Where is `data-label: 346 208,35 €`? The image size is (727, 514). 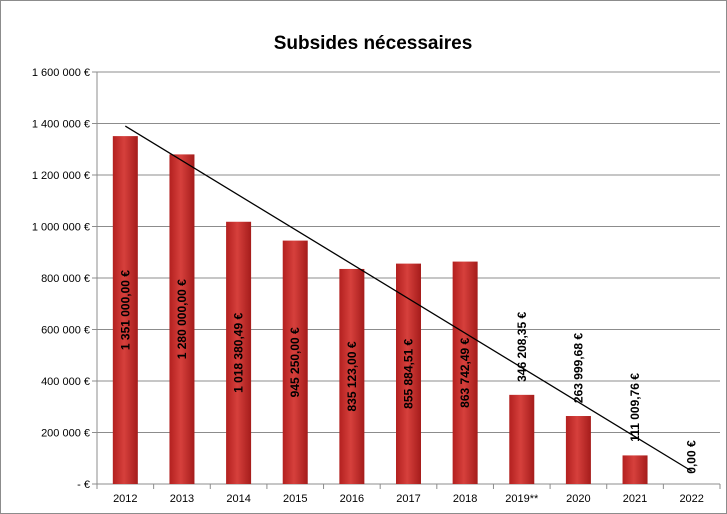
data-label: 346 208,35 € is located at coordinates (522, 346).